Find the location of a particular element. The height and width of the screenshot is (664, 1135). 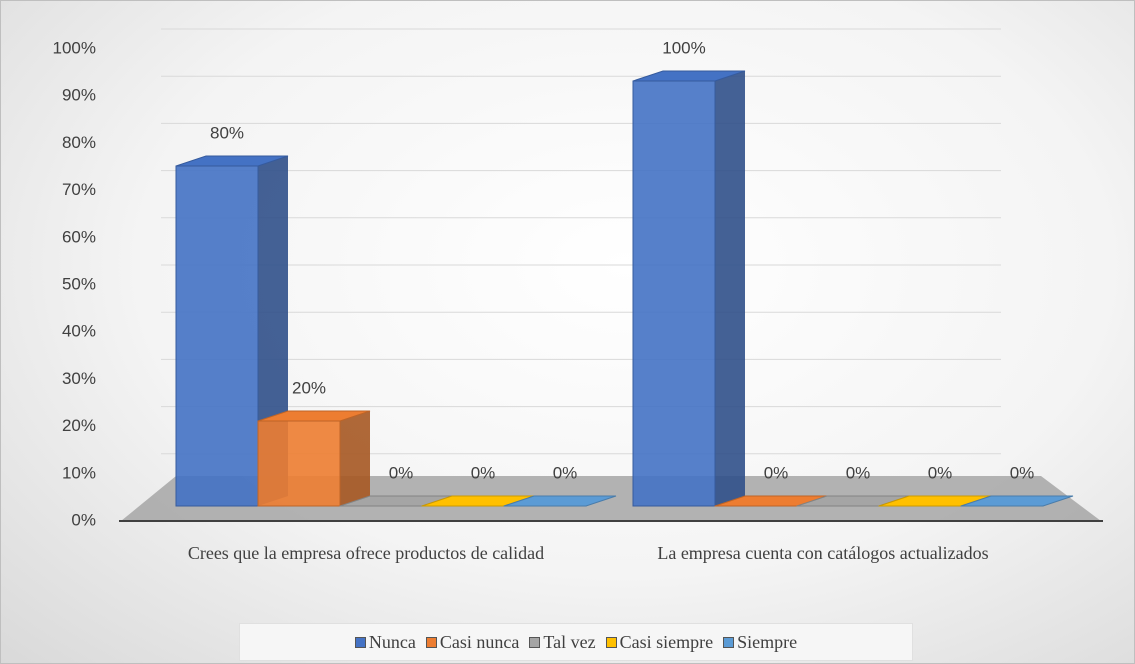

value-label: 100% is located at coordinates (683, 47).